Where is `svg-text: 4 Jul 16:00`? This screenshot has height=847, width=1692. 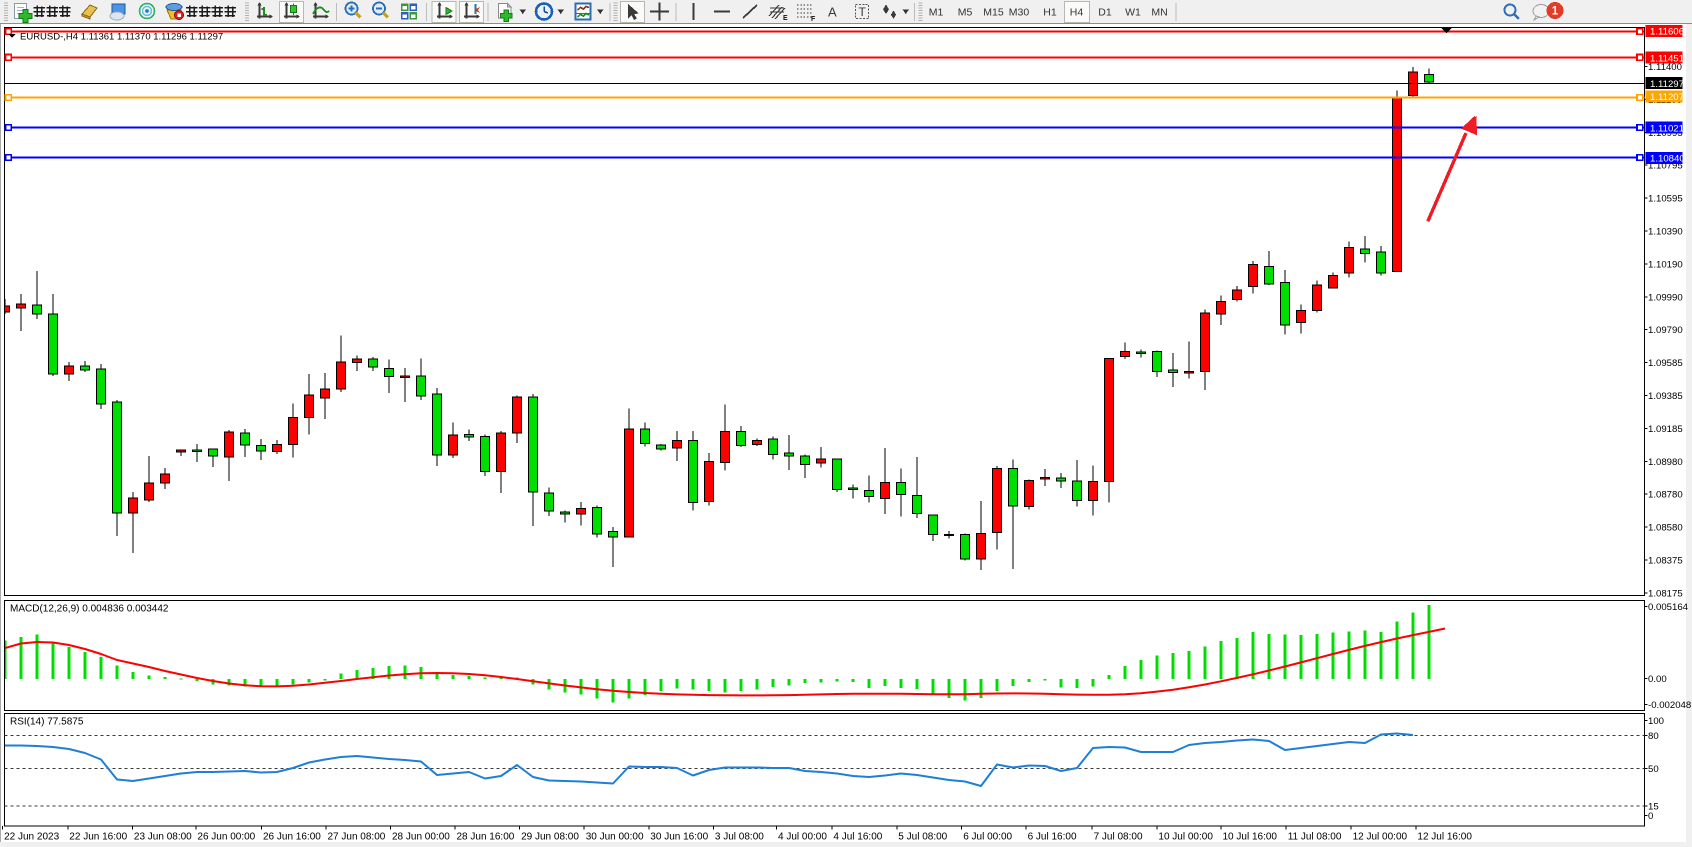 svg-text: 4 Jul 16:00 is located at coordinates (857, 837).